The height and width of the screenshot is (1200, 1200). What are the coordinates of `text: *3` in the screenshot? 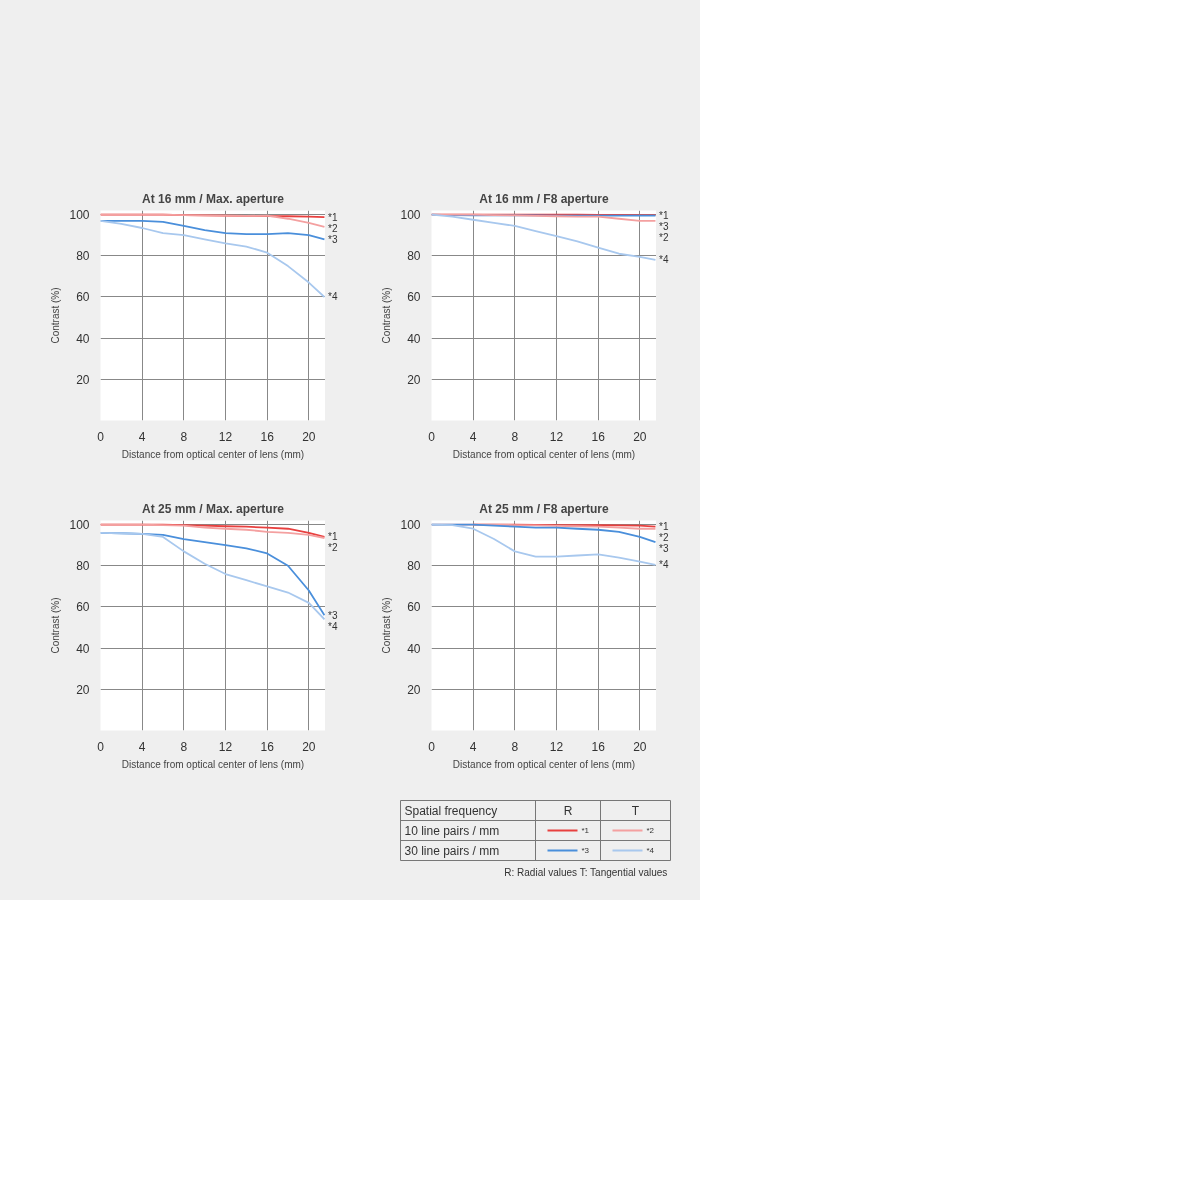 It's located at (585, 850).